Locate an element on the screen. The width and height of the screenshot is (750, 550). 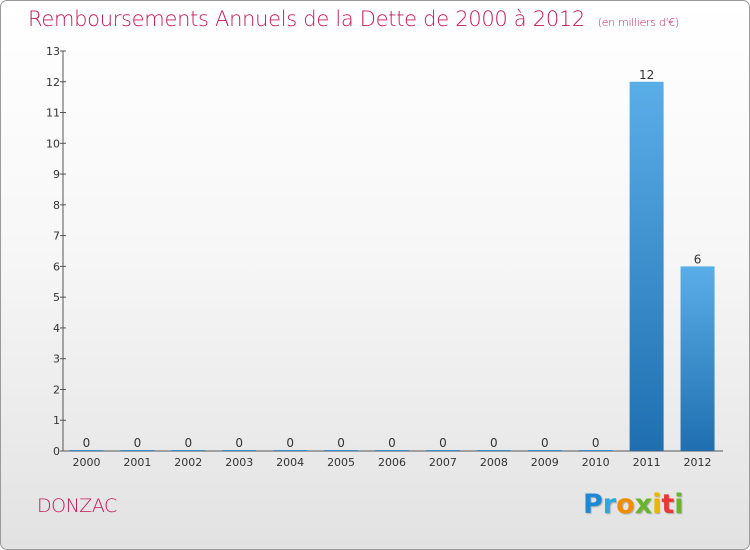
y-tick-label: 2 is located at coordinates (56, 389).